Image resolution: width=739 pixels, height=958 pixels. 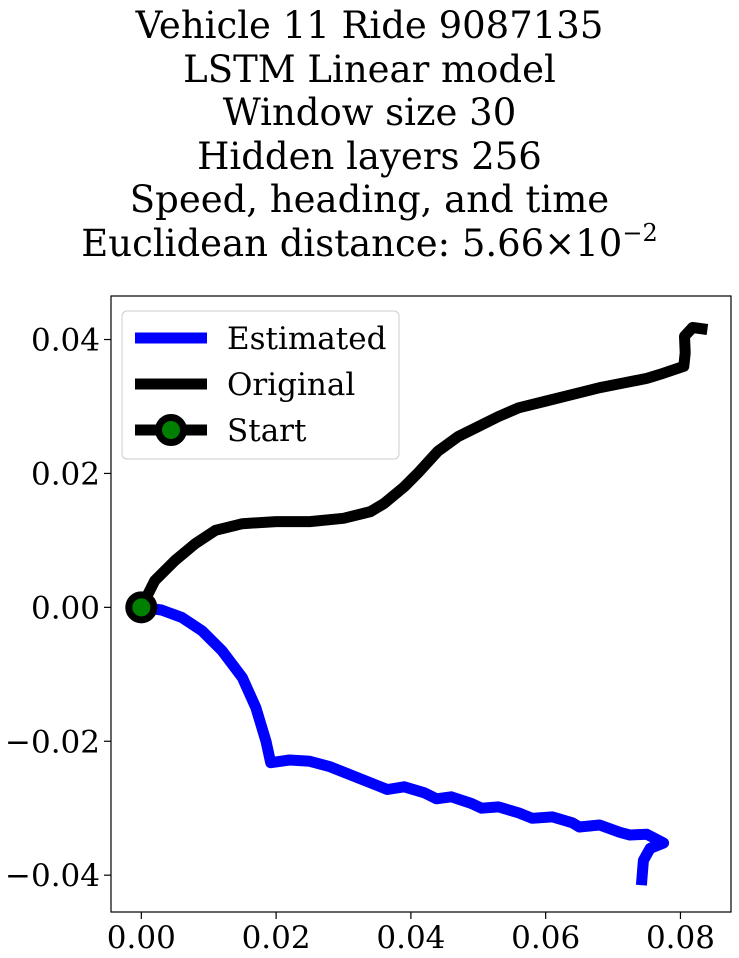 I want to click on title-distance-times: ×, so click(x=560, y=243).